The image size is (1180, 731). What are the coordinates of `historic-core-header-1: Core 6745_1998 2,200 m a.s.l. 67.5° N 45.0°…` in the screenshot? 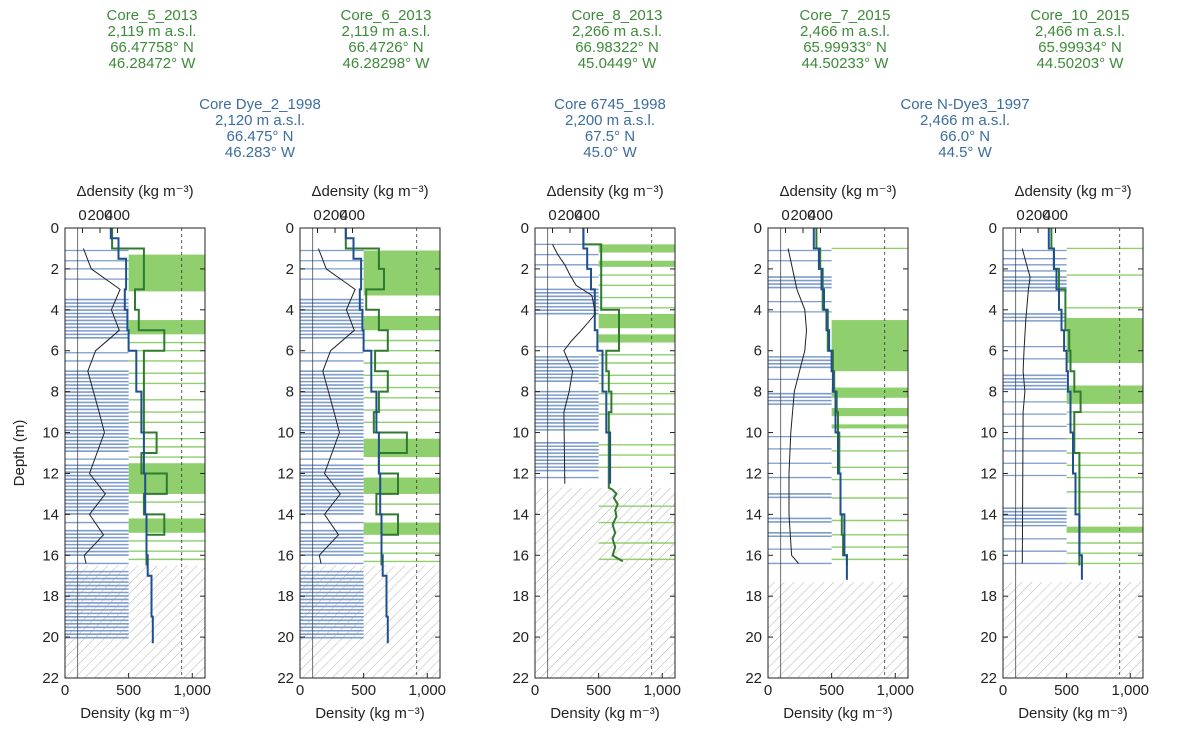 It's located at (610, 129).